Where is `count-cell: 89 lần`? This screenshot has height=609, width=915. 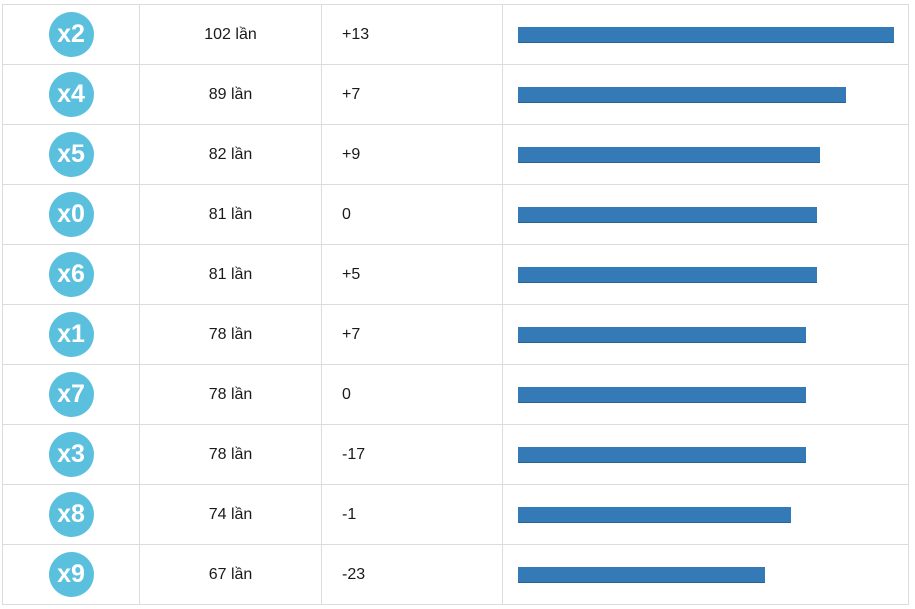 count-cell: 89 lần is located at coordinates (230, 94).